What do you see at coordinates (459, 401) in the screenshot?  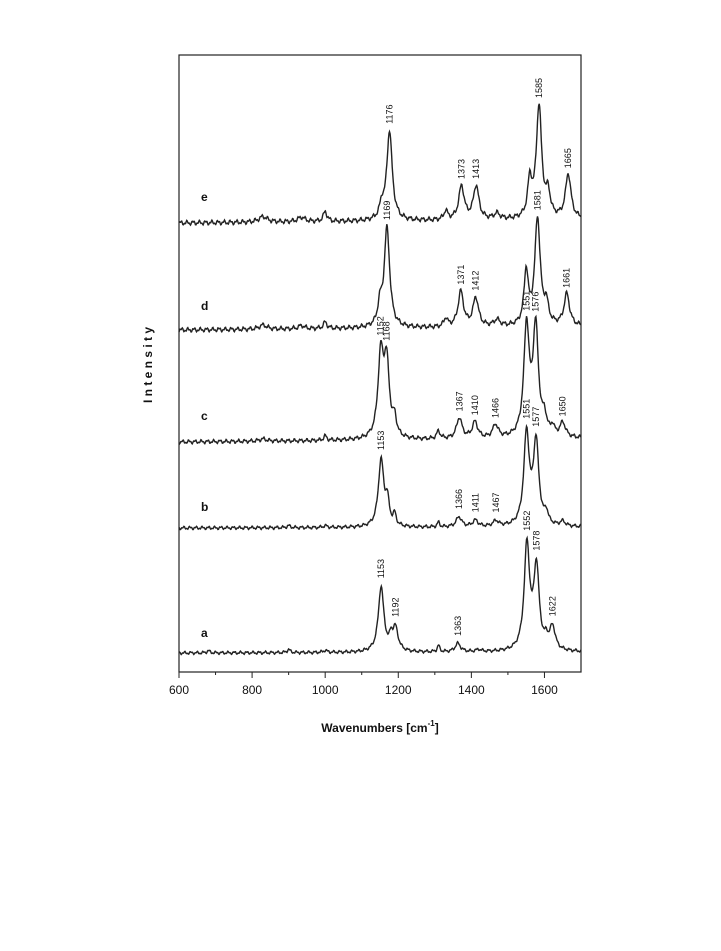 I see `peak-label: 1367` at bounding box center [459, 401].